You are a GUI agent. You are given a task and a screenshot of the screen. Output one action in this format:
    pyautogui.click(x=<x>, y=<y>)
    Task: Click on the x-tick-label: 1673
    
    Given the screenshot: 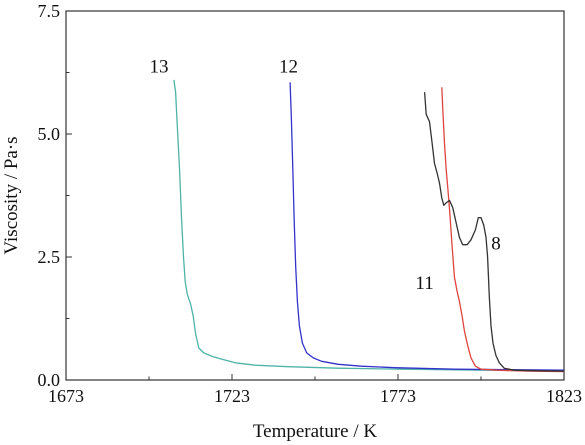 What is the action you would take?
    pyautogui.click(x=66, y=396)
    